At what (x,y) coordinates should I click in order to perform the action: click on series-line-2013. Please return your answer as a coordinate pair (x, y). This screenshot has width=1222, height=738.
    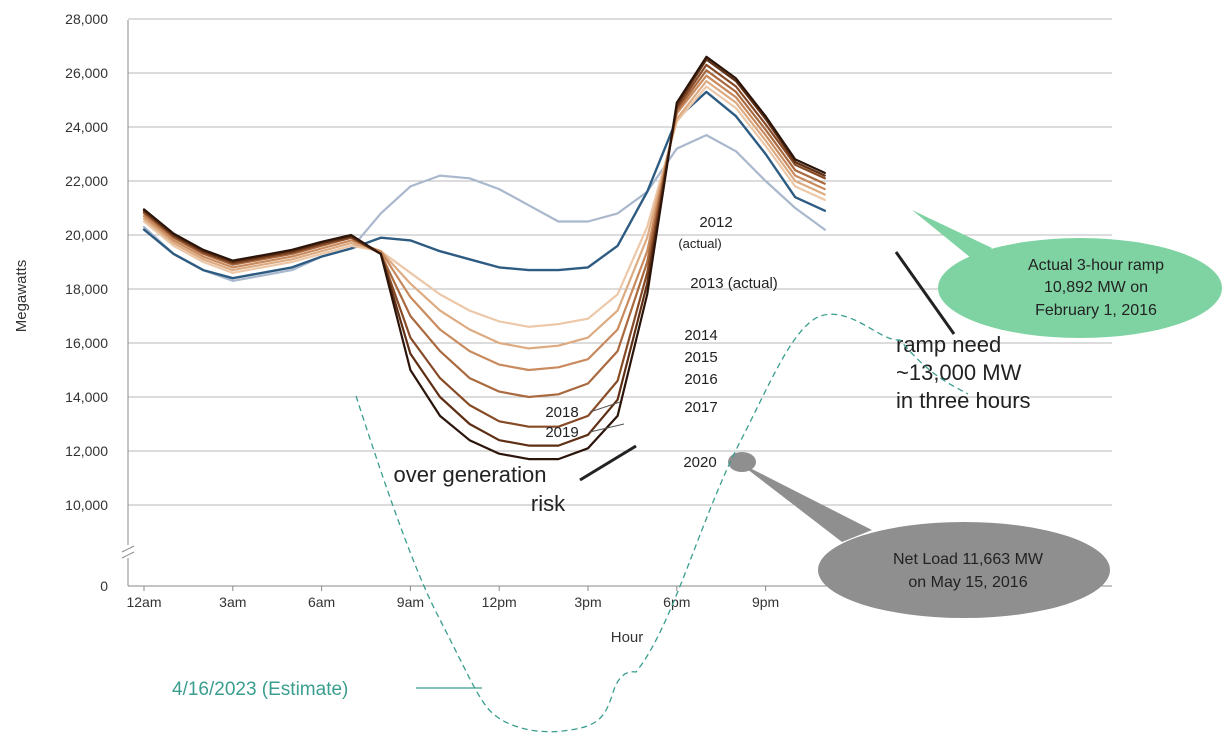
    Looking at the image, I should click on (484, 185).